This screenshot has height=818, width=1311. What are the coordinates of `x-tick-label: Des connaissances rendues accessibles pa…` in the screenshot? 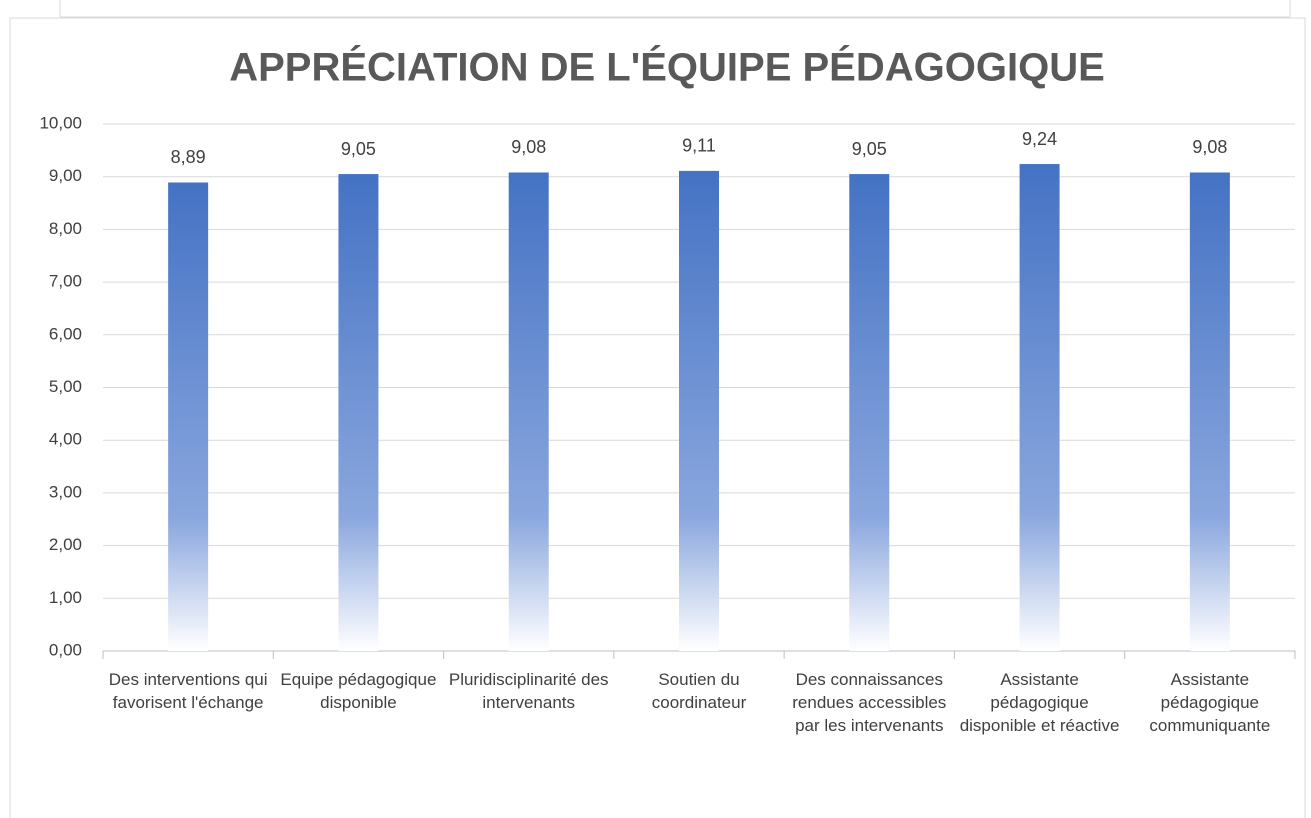 It's located at (869, 702).